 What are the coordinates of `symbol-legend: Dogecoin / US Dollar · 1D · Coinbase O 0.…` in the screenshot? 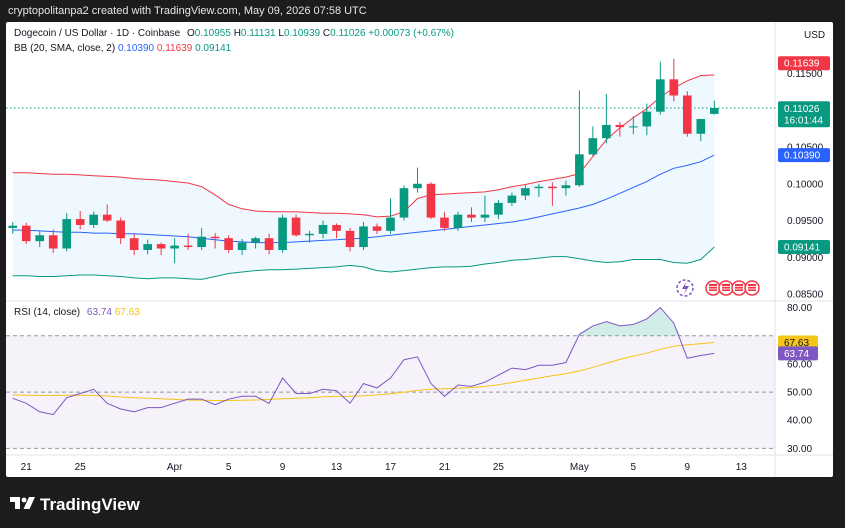 It's located at (234, 33).